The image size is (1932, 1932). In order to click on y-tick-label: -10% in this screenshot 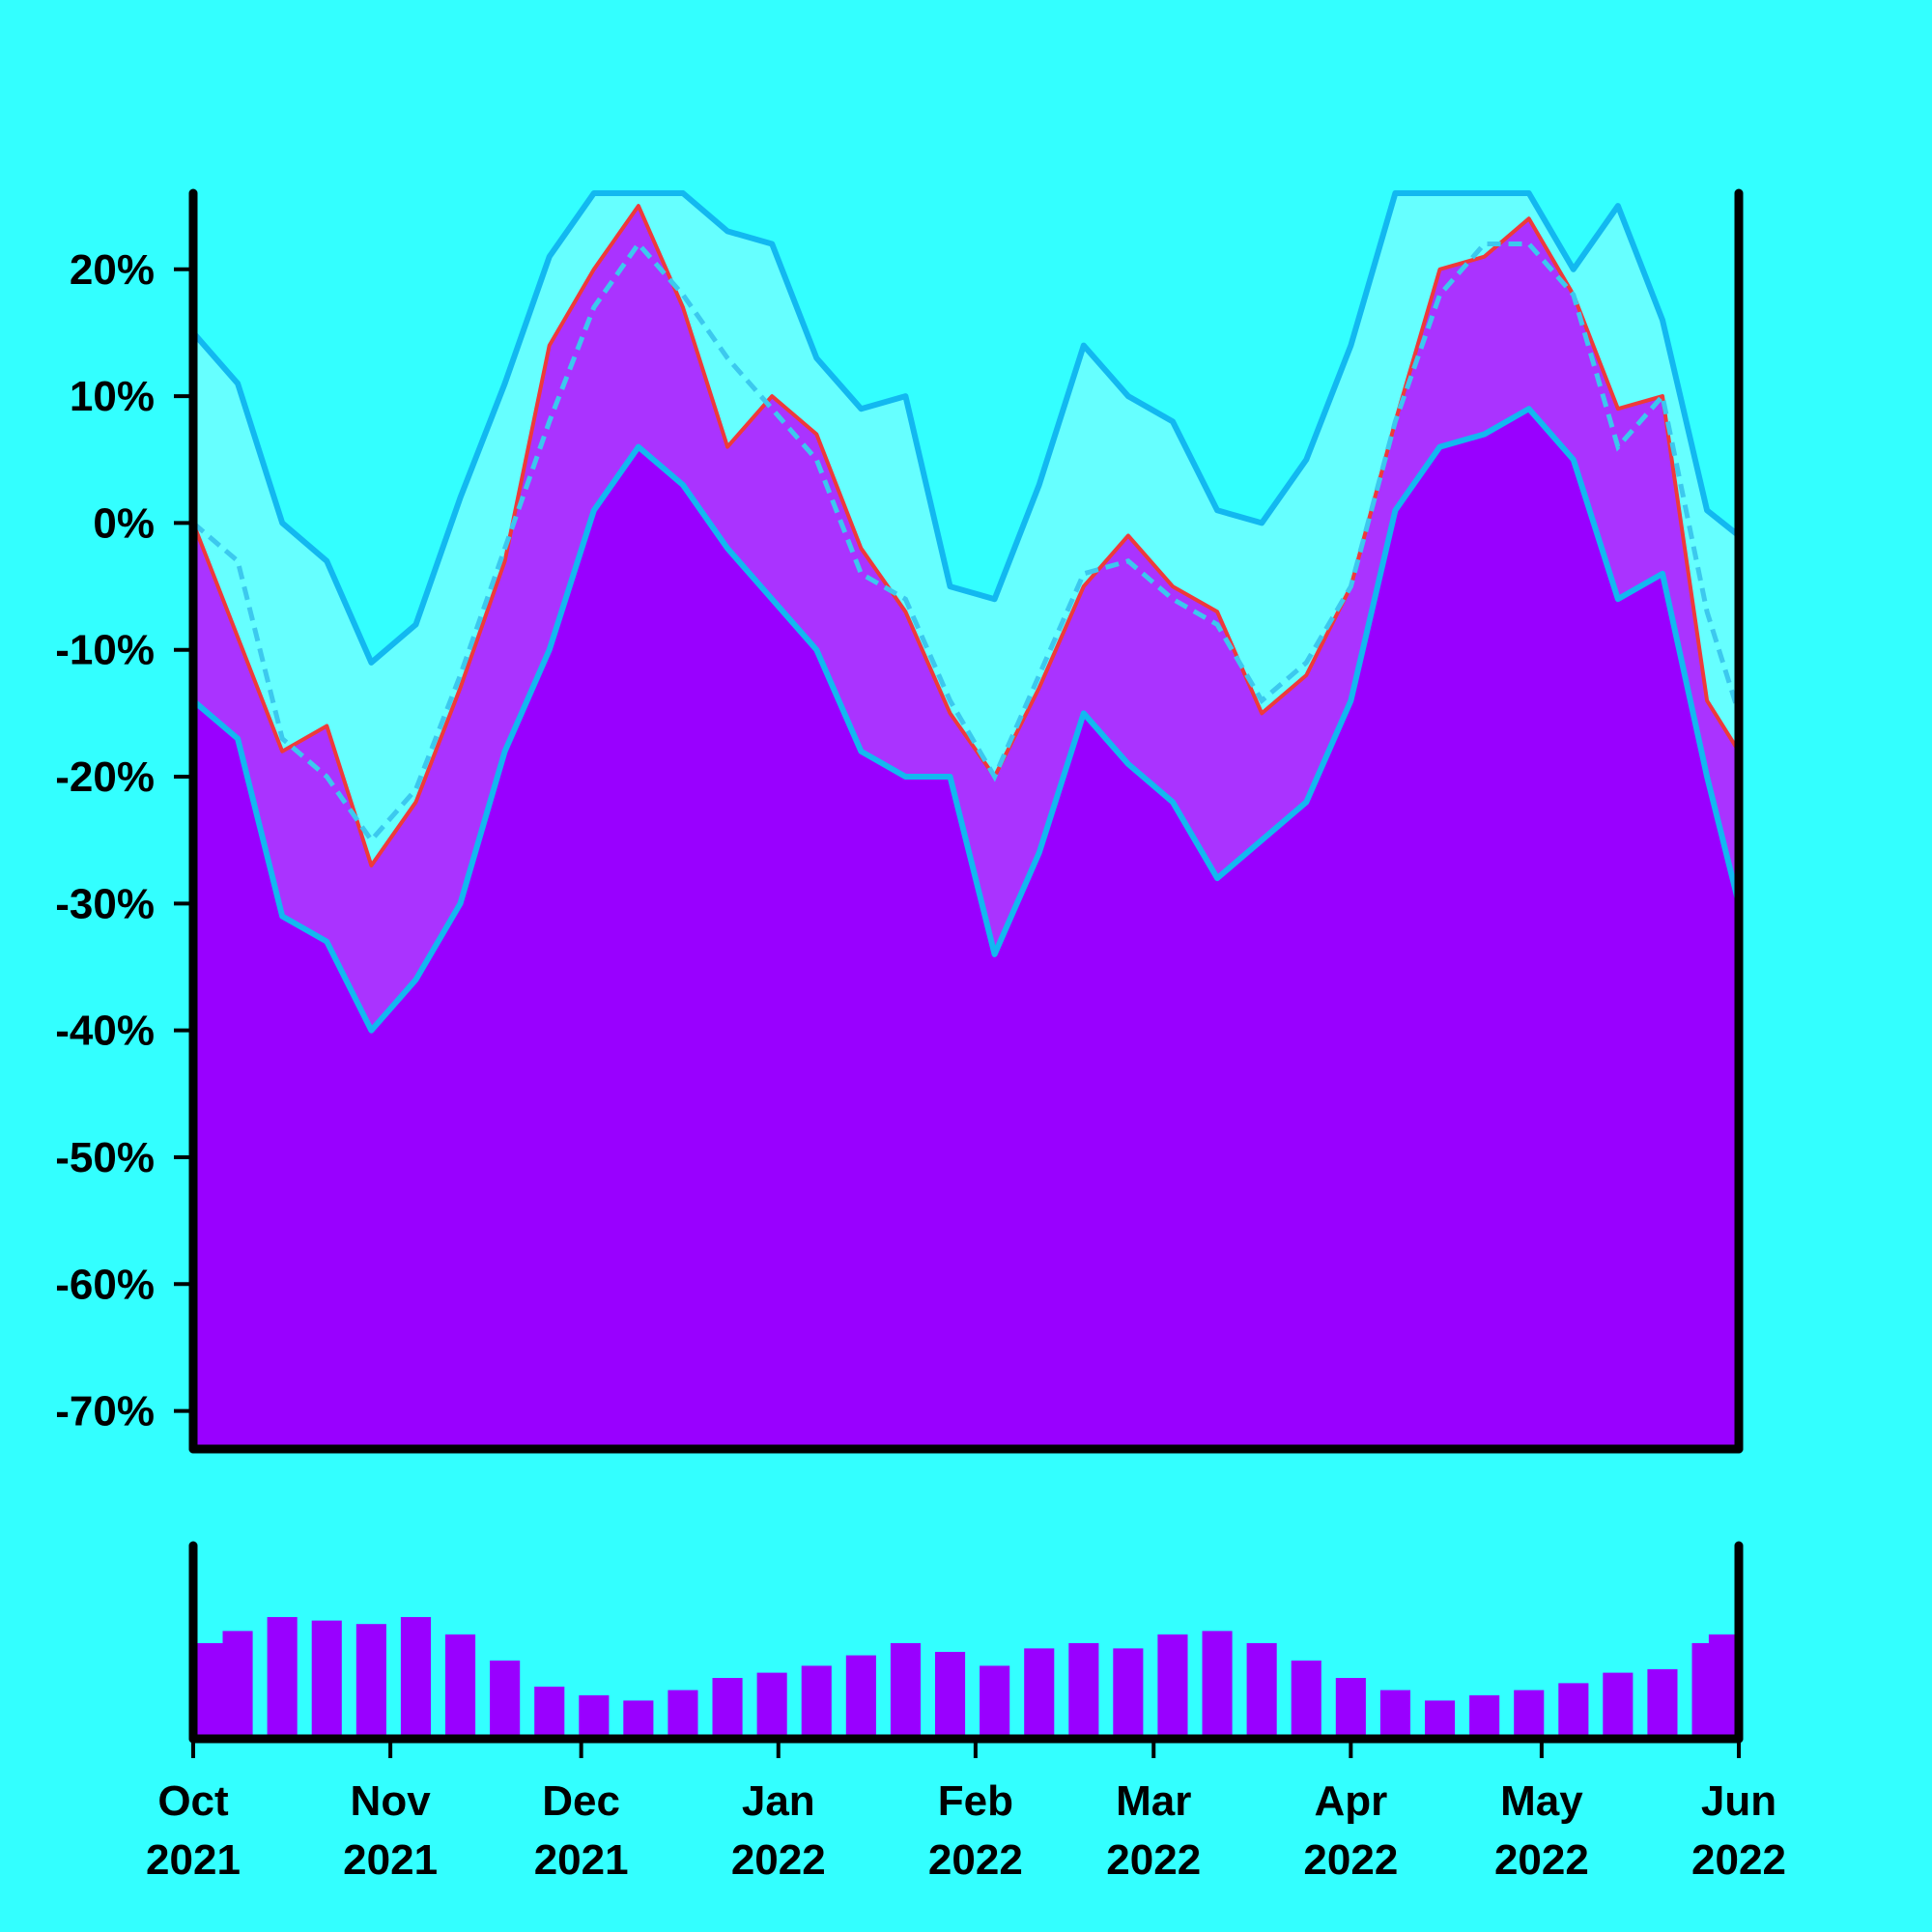, I will do `click(105, 650)`.